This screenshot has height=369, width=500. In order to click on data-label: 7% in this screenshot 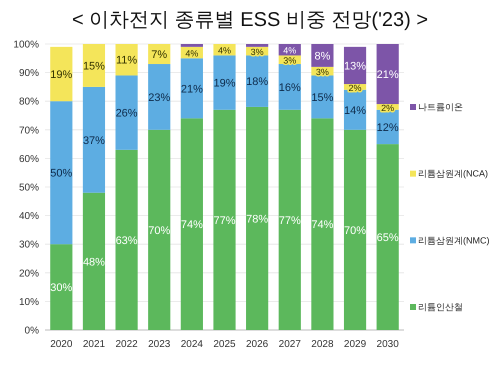, I will do `click(159, 55)`.